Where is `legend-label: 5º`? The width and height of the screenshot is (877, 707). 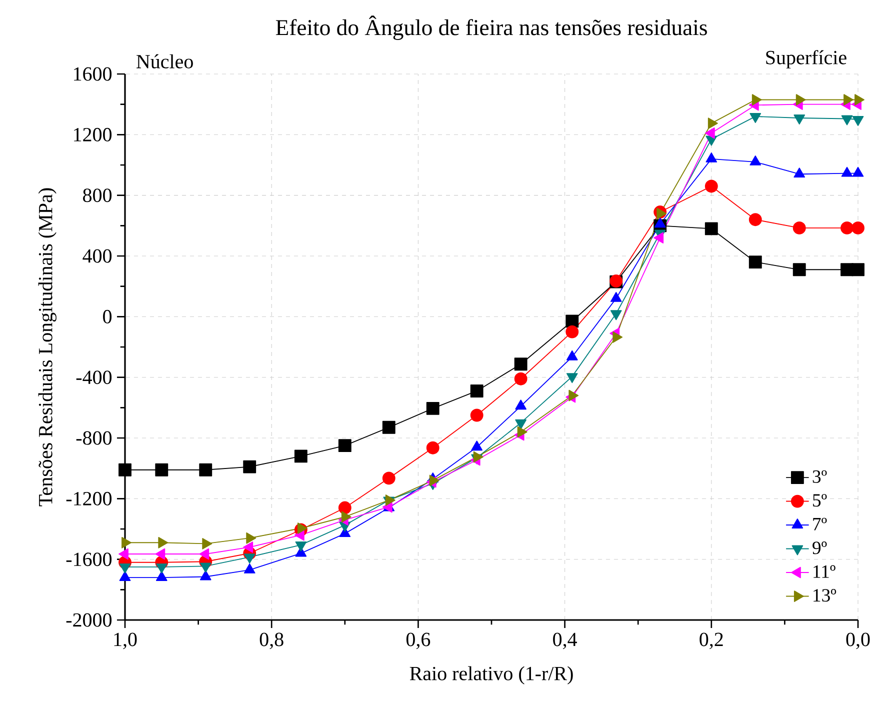 legend-label: 5º is located at coordinates (820, 500).